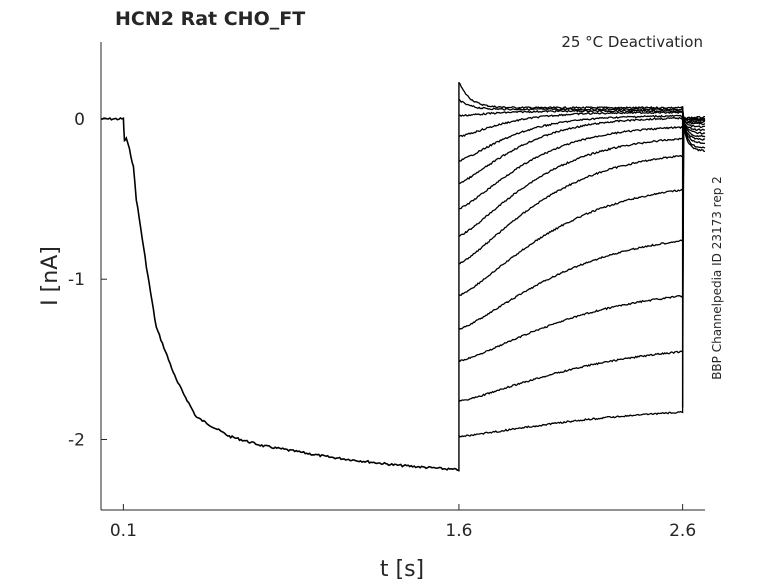 This screenshot has height=583, width=778. Describe the element at coordinates (50, 276) in the screenshot. I see `y-axis-label: I [nA]` at that location.